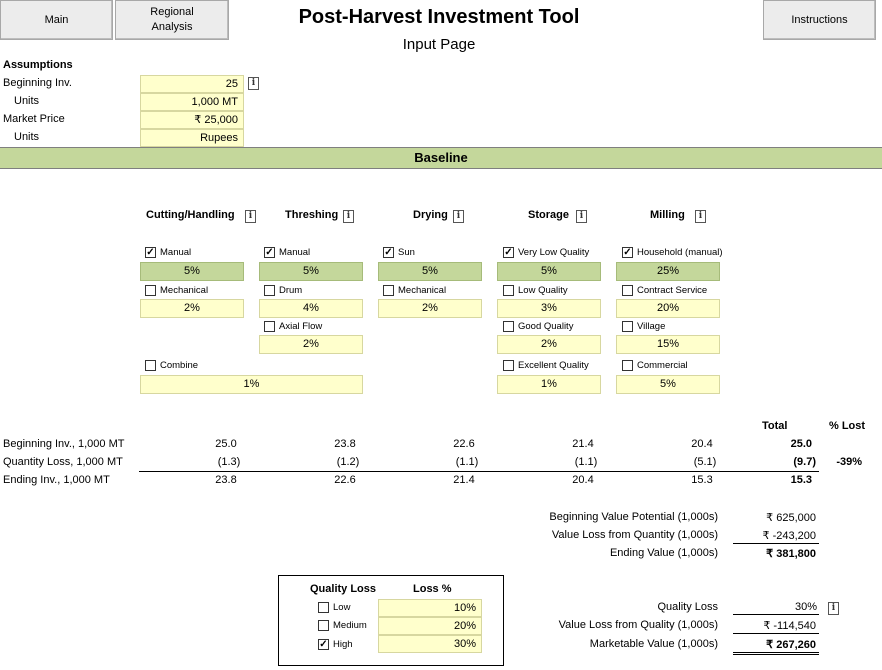  I want to click on main-button: Main, so click(56, 20).